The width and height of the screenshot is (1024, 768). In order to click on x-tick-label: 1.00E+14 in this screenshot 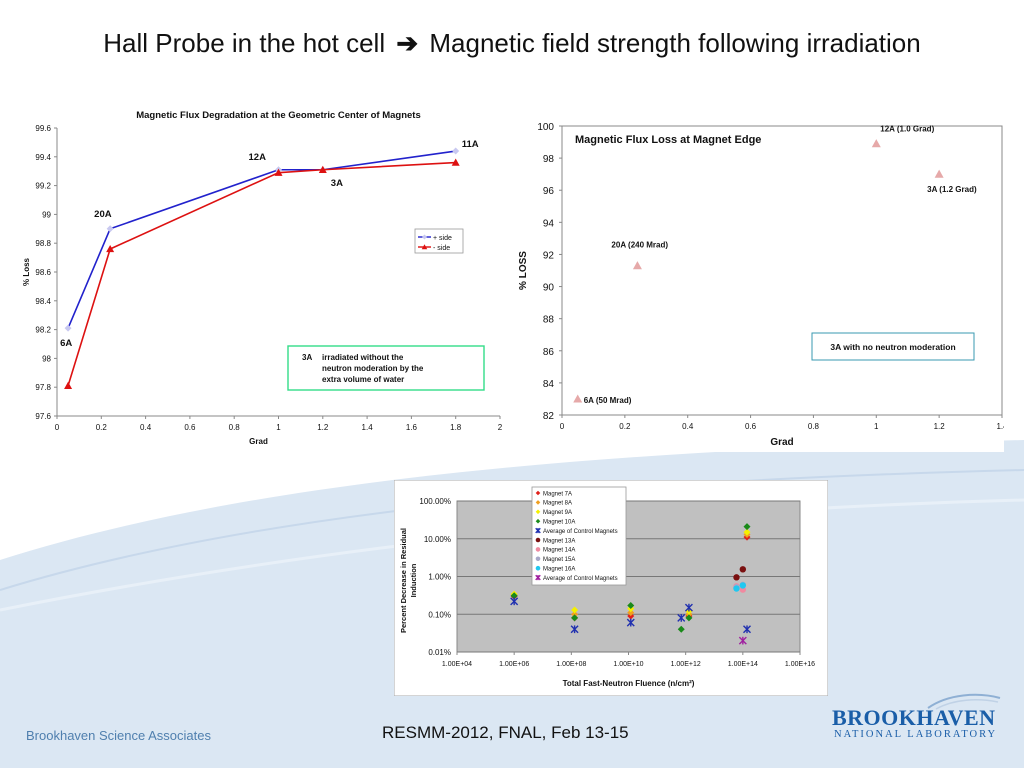, I will do `click(743, 664)`.